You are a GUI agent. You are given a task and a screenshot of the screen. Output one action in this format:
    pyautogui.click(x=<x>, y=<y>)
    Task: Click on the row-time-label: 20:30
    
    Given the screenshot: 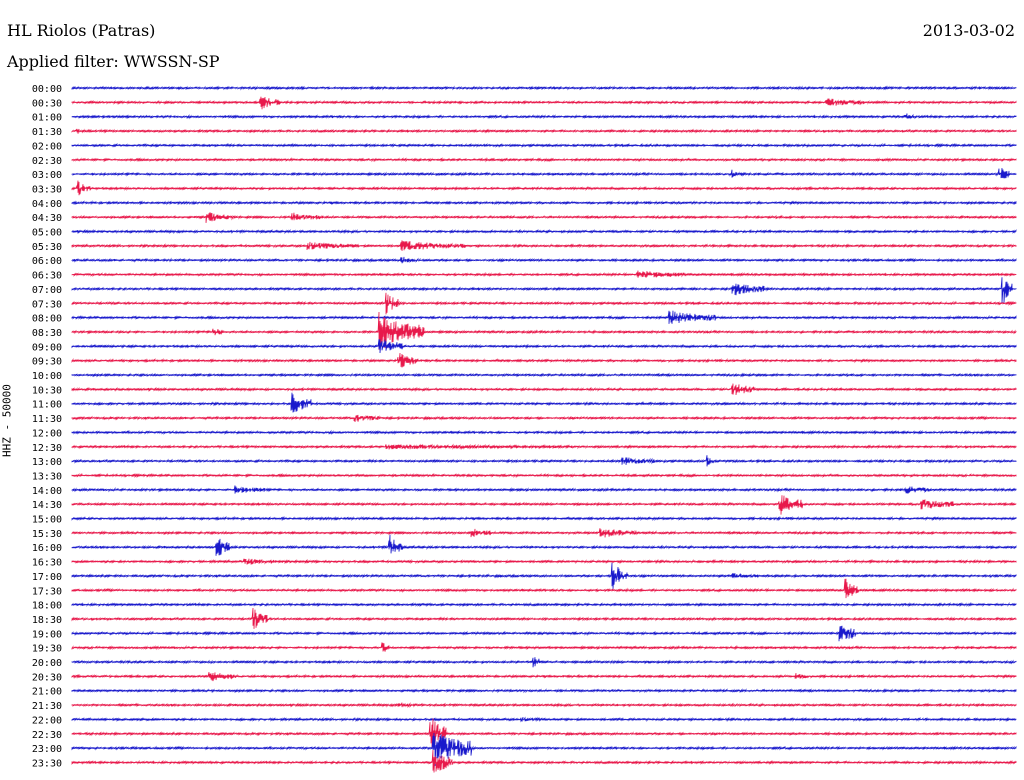 What is the action you would take?
    pyautogui.click(x=47, y=677)
    